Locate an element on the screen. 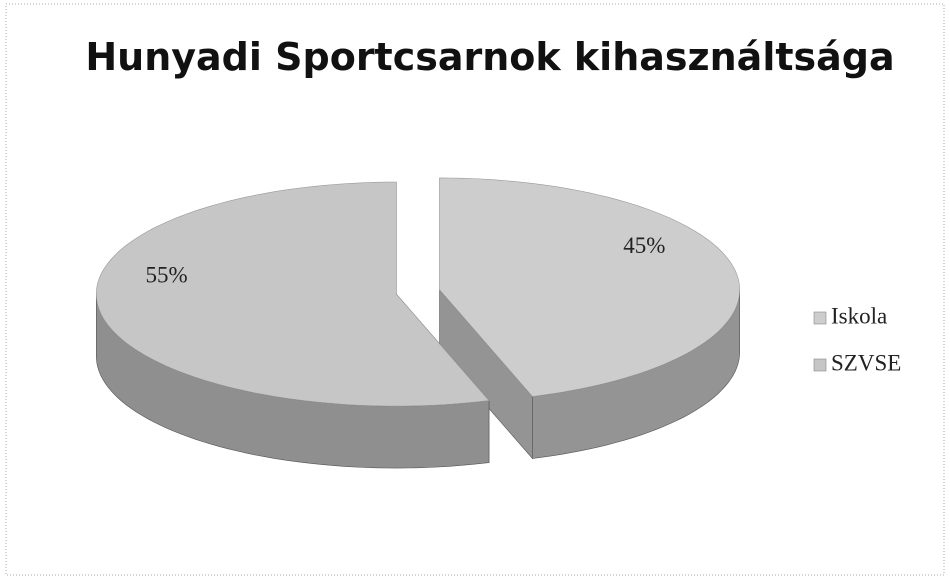 Image resolution: width=950 pixels, height=579 pixels. data-label: 55% is located at coordinates (166, 275).